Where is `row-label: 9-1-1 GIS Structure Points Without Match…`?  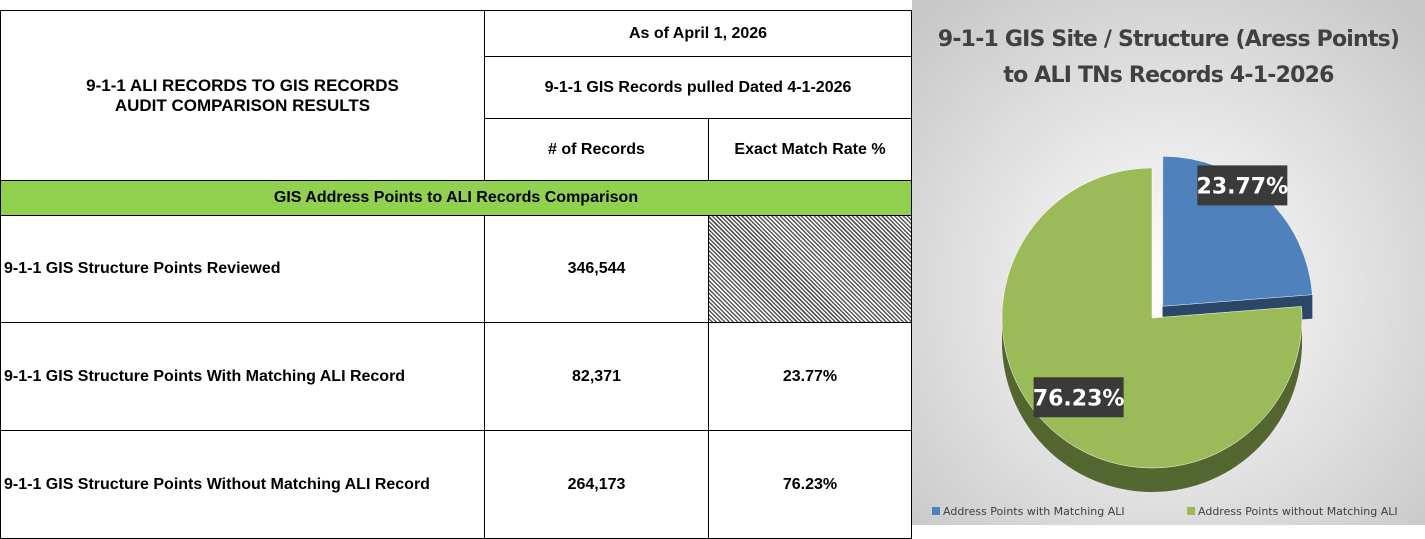
row-label: 9-1-1 GIS Structure Points Without Match… is located at coordinates (242, 484).